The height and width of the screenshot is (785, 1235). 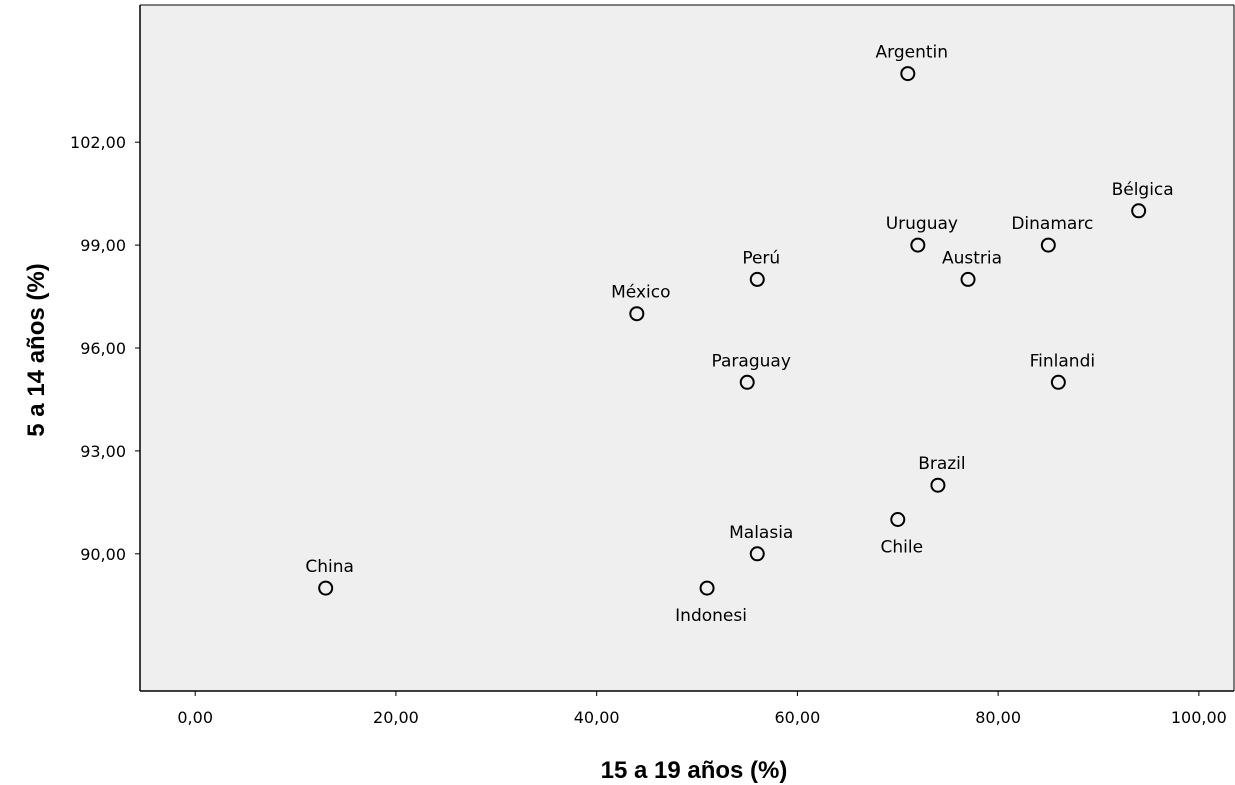 What do you see at coordinates (711, 616) in the screenshot?
I see `data-point-label: Indonesi` at bounding box center [711, 616].